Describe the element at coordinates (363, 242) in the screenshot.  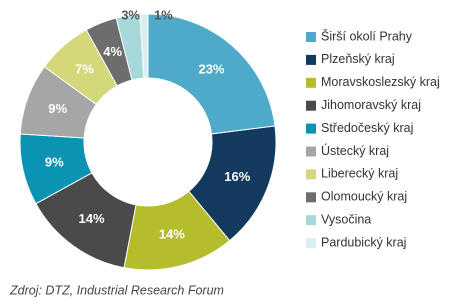
I see `legend-label: Pardubický kraj` at that location.